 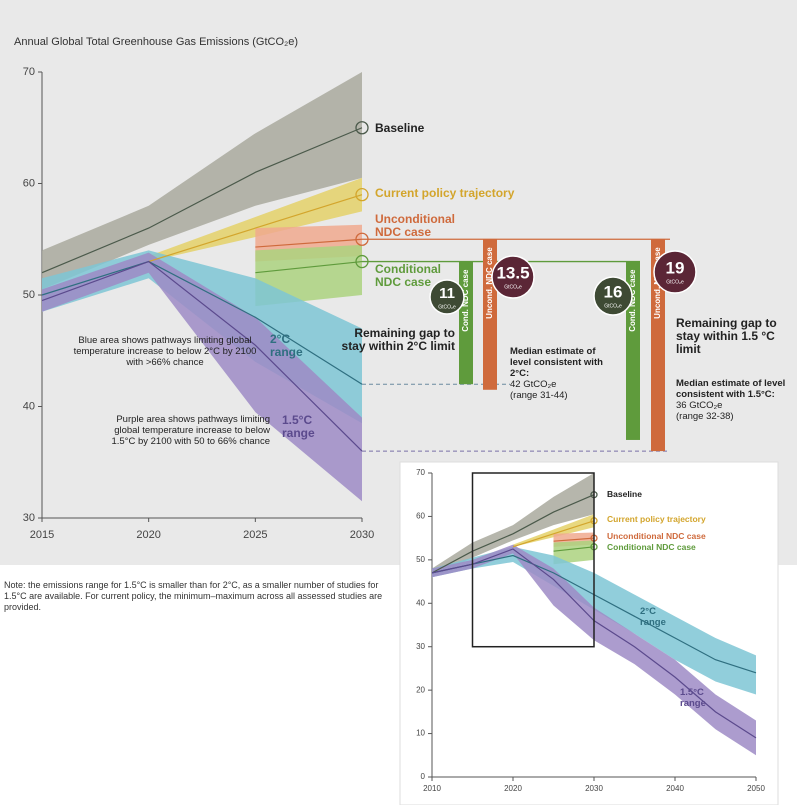 I want to click on gap-range: (range 31-44), so click(x=539, y=395).